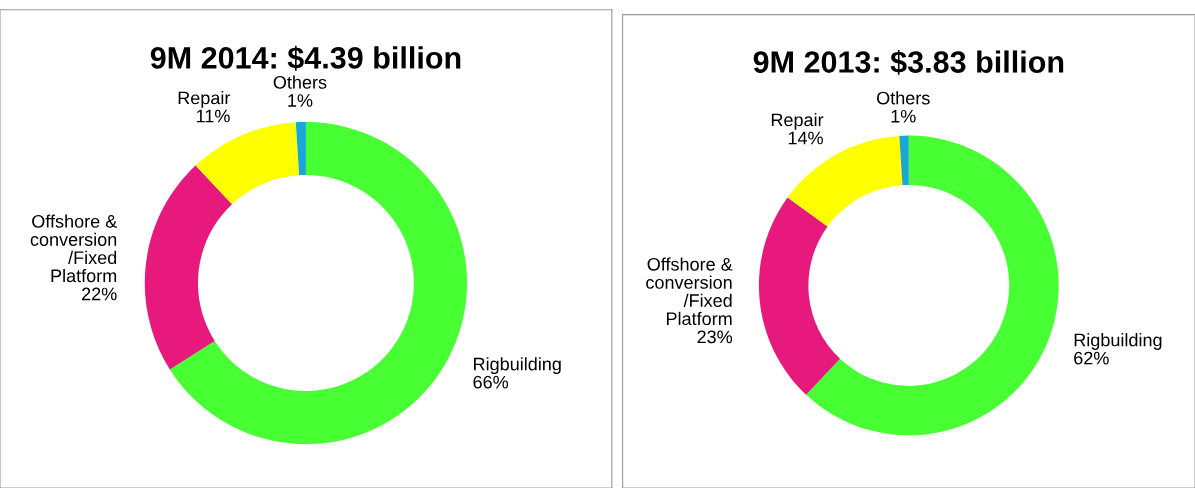 Image resolution: width=1195 pixels, height=488 pixels. What do you see at coordinates (715, 337) in the screenshot?
I see `data-label: 23%` at bounding box center [715, 337].